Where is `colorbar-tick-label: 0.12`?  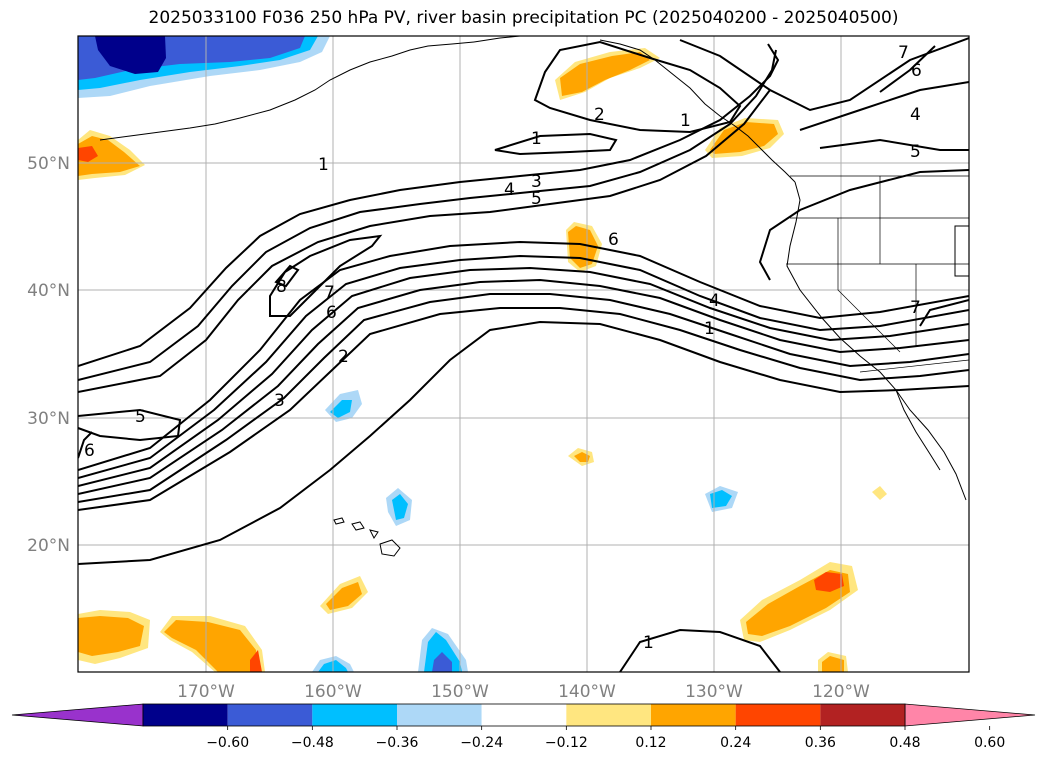 colorbar-tick-label: 0.12 is located at coordinates (650, 743).